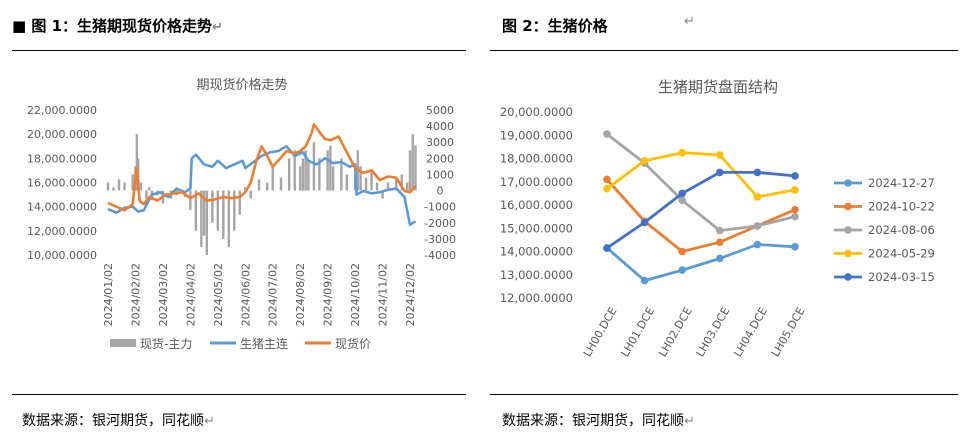 This screenshot has height=444, width=977. What do you see at coordinates (713, 332) in the screenshot?
I see `x-category-label: LH03.DCE` at bounding box center [713, 332].